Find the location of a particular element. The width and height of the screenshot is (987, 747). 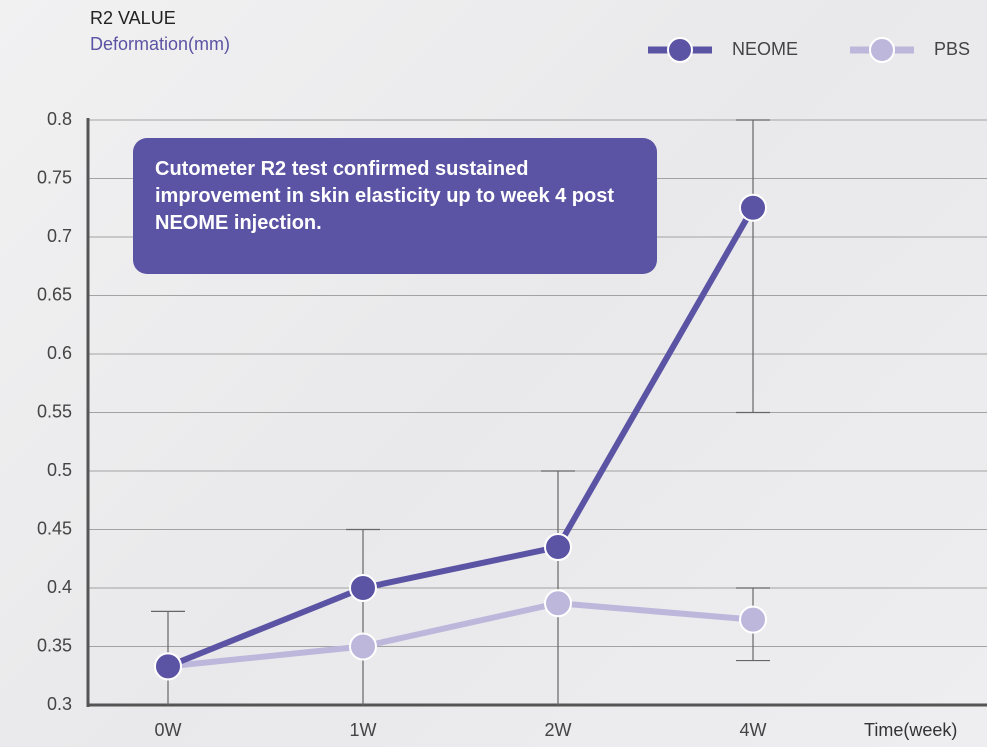

y-tick-label: 0.55 is located at coordinates (54, 411).